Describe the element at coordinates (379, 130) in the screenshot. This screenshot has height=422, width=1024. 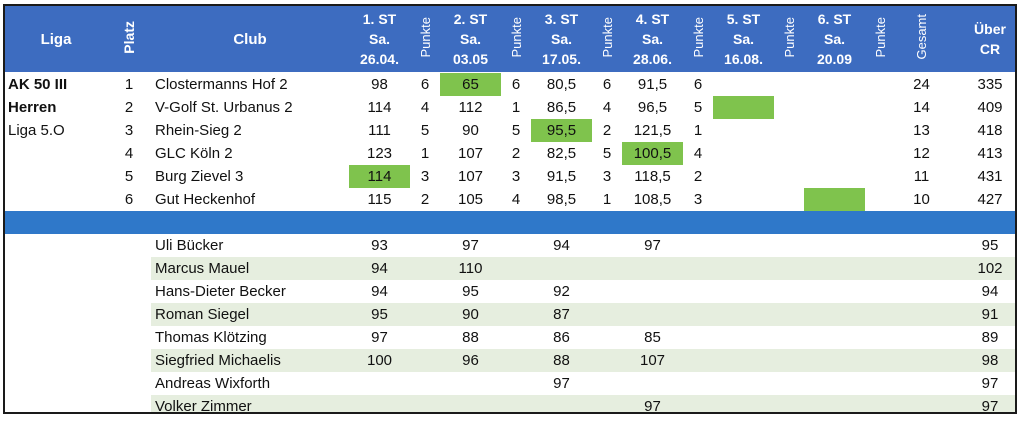
I see `team-score-1: 111` at that location.